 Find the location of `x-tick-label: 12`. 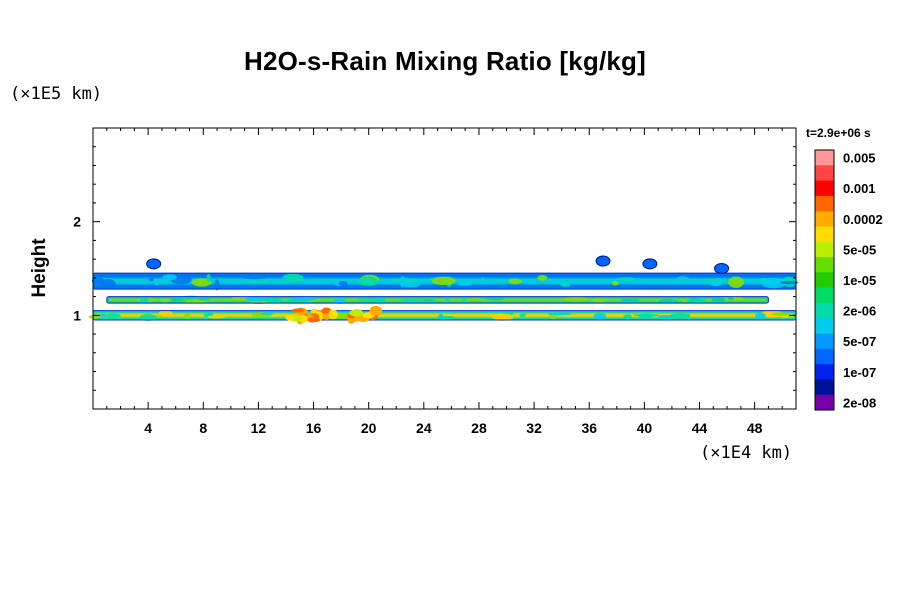

x-tick-label: 12 is located at coordinates (259, 428).